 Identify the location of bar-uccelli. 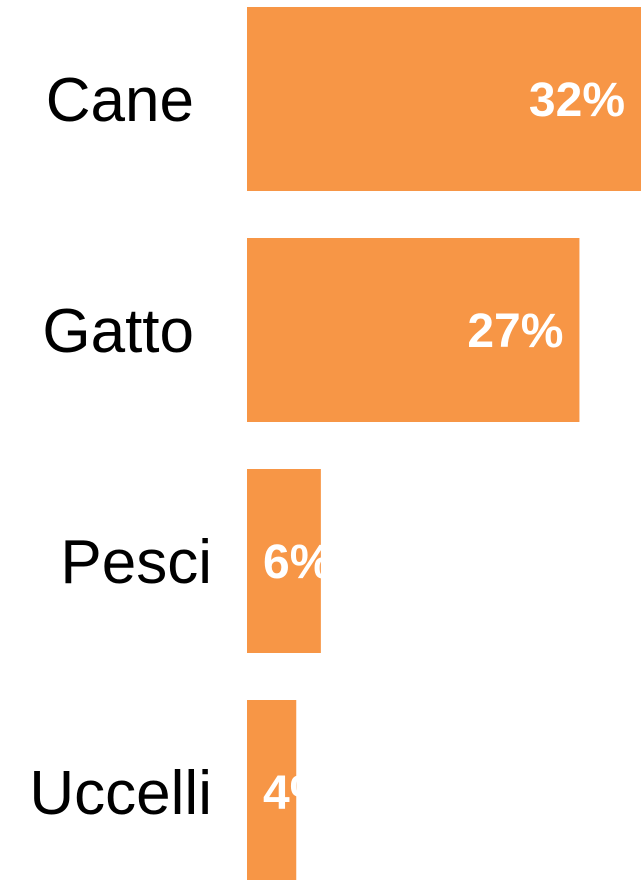
(272, 790).